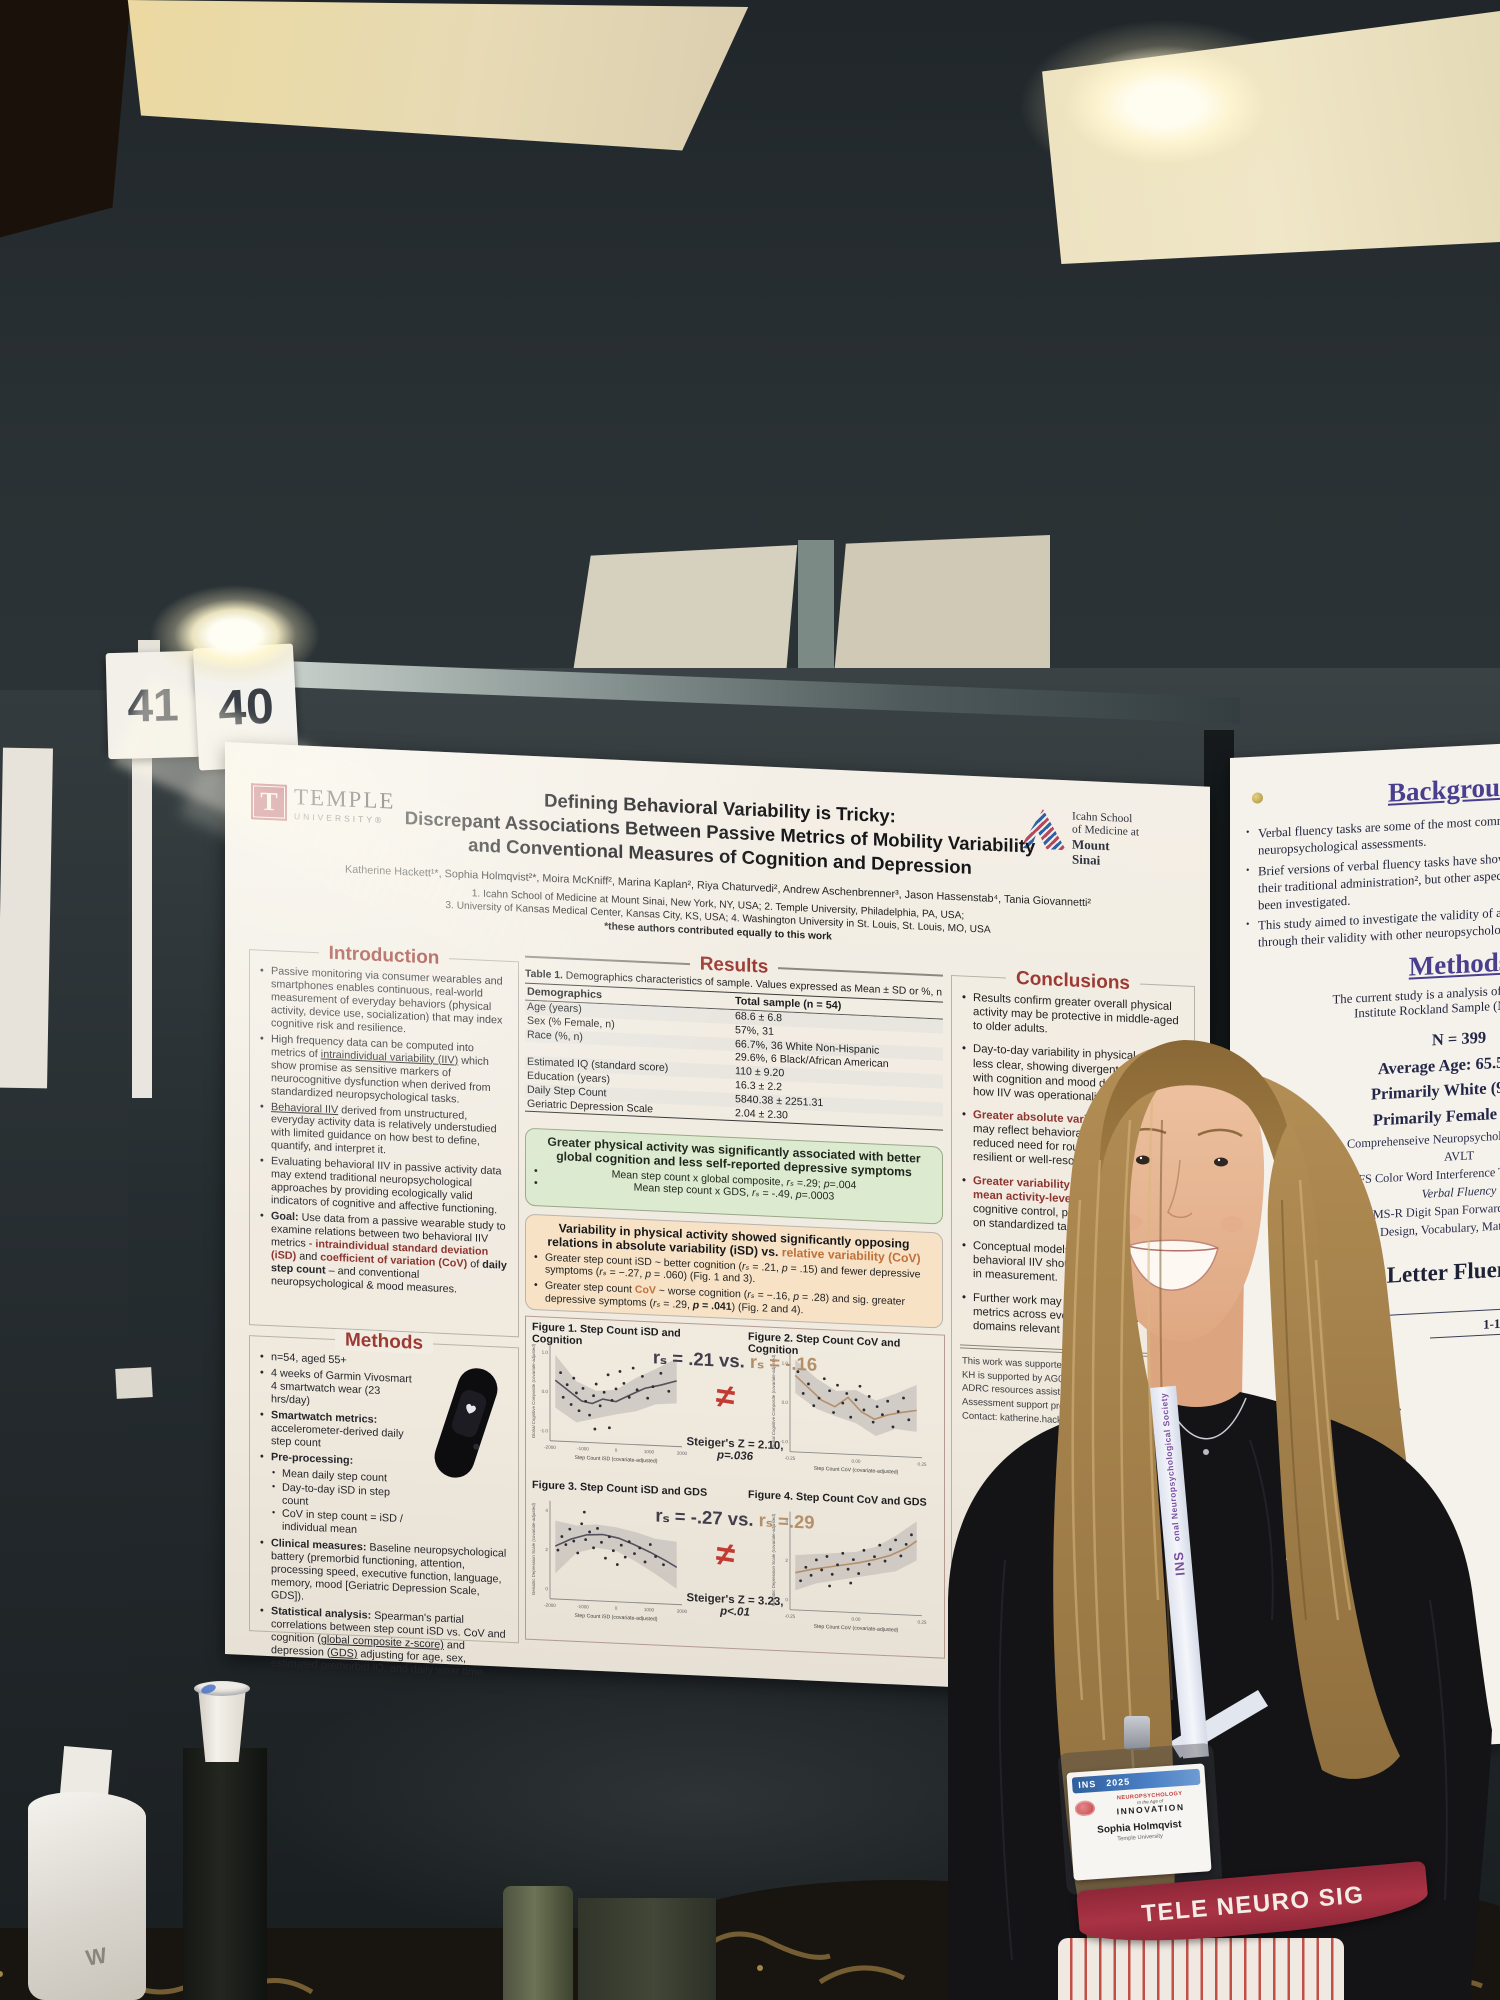  I want to click on small-white-tag, so click(134, 1383).